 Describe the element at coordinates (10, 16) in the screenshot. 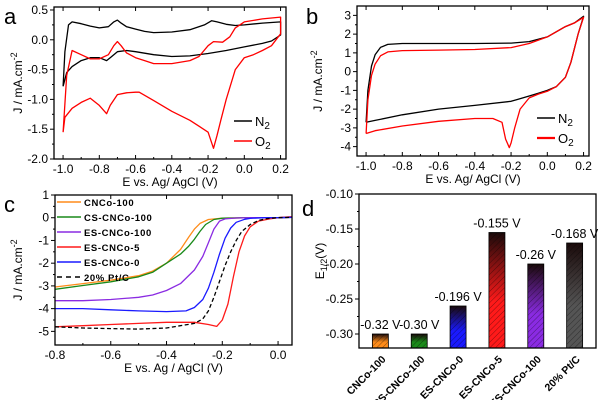

I see `panel-label: a` at that location.